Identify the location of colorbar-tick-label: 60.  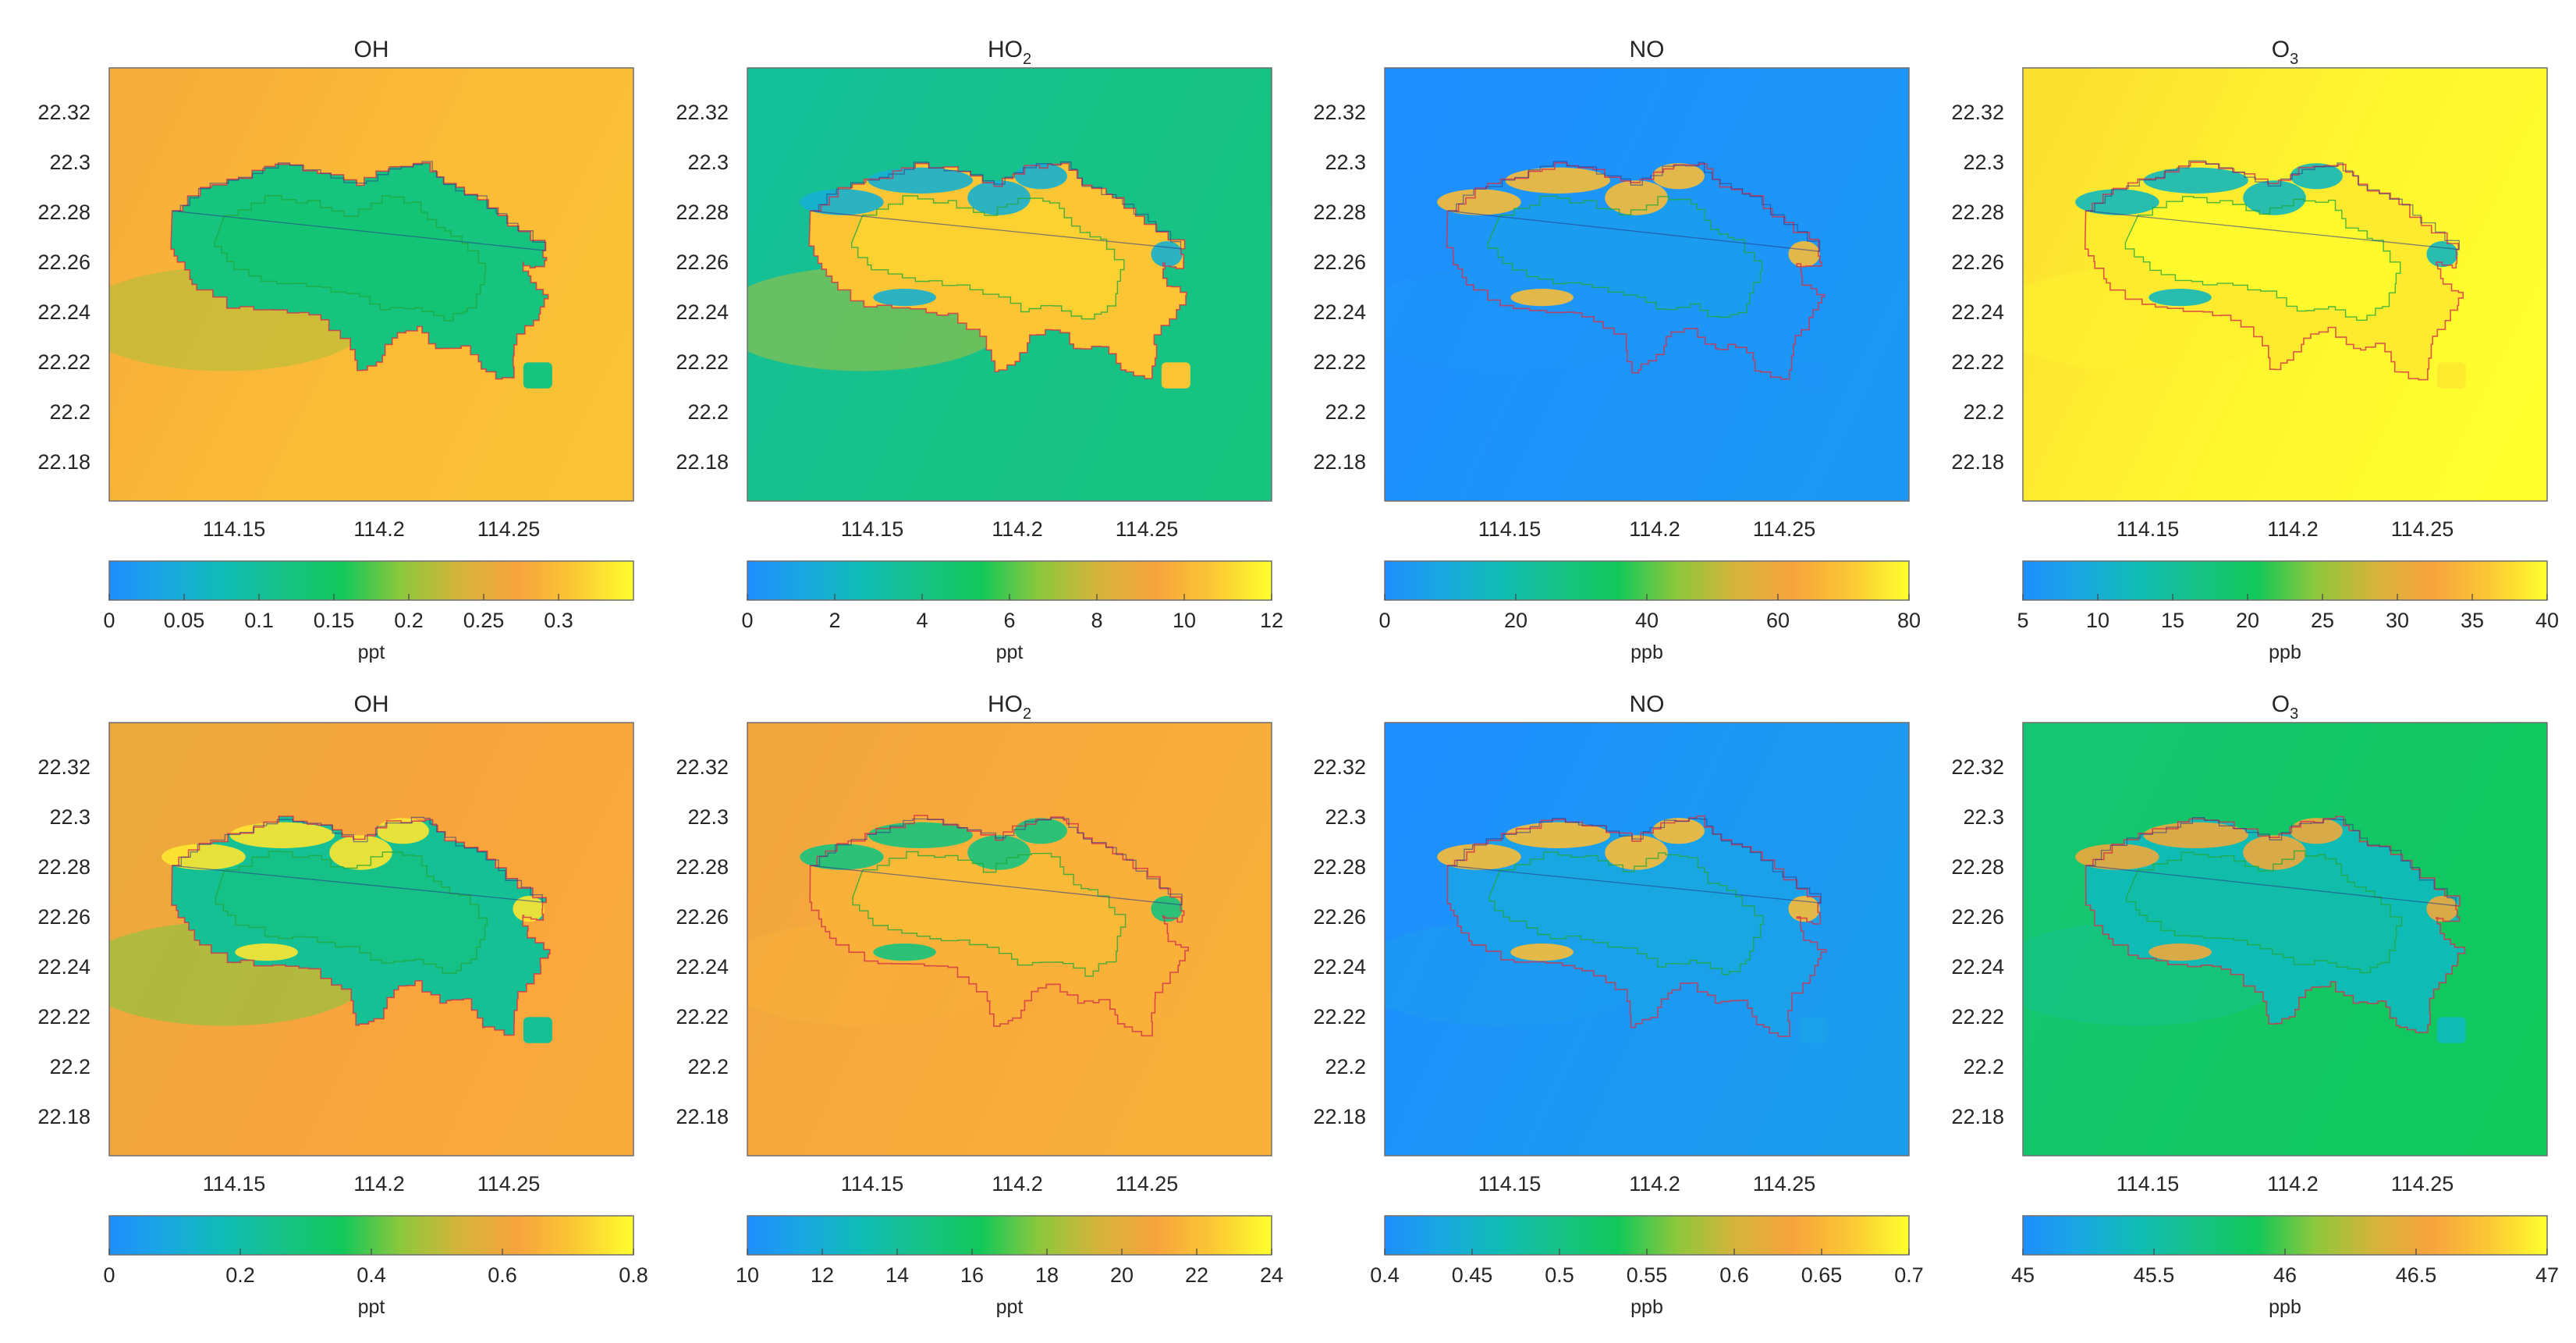
(1778, 620).